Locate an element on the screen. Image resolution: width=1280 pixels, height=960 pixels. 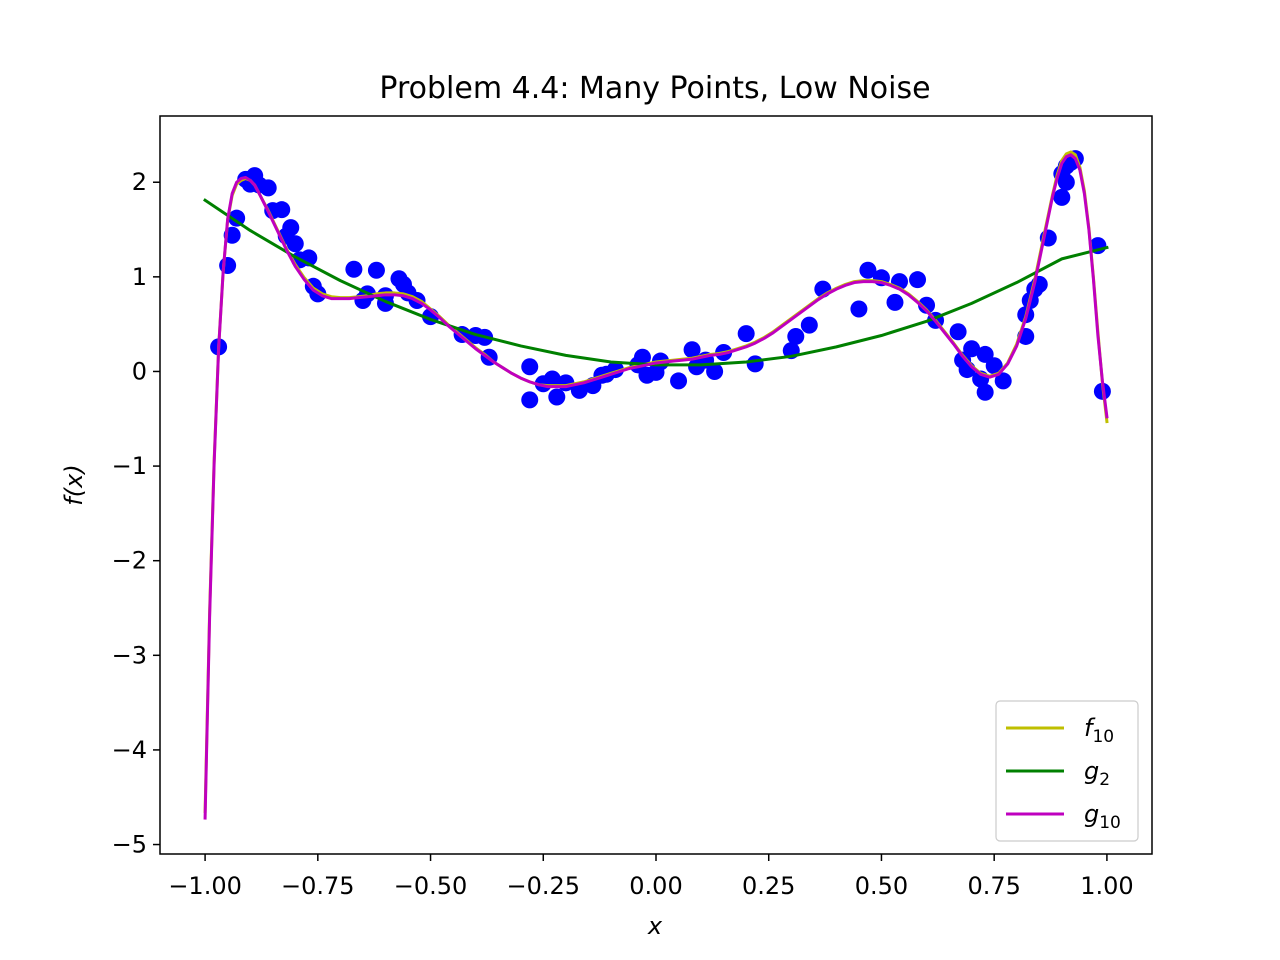
series-line-g2 is located at coordinates (656, 282).